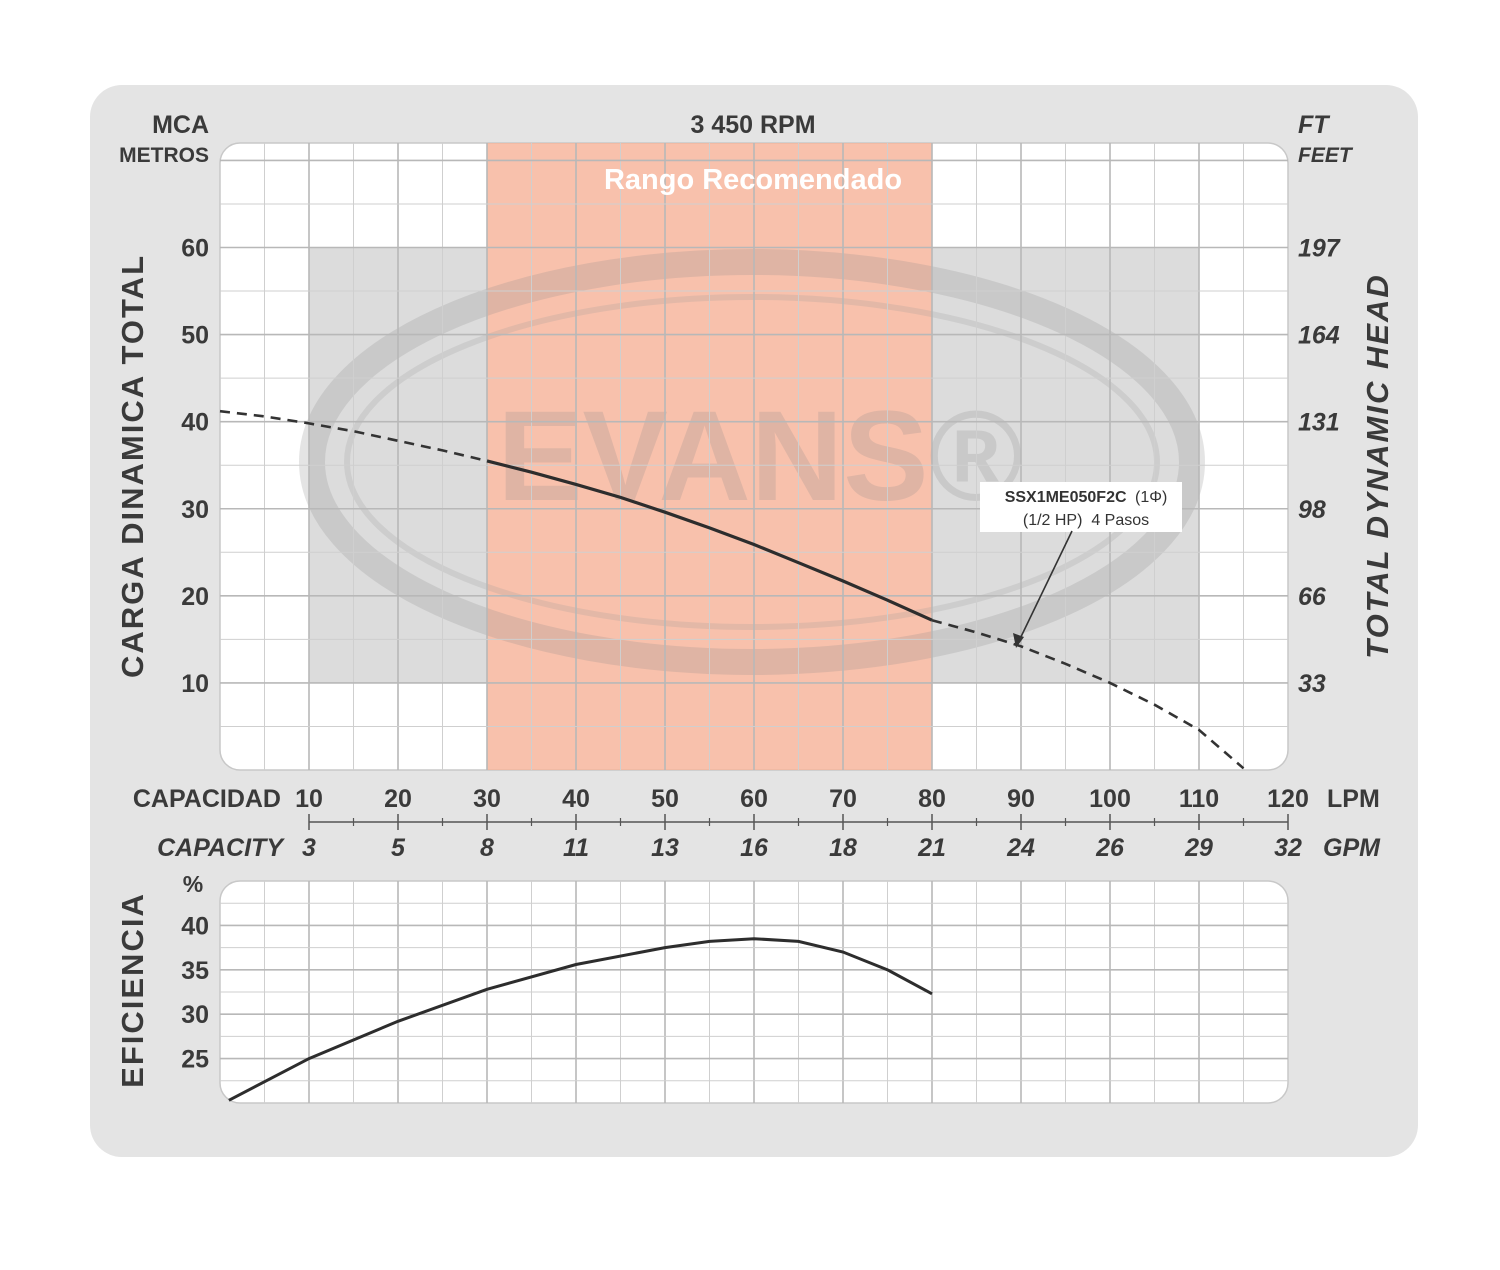  Describe the element at coordinates (1314, 125) in the screenshot. I see `right-unit: FT` at that location.